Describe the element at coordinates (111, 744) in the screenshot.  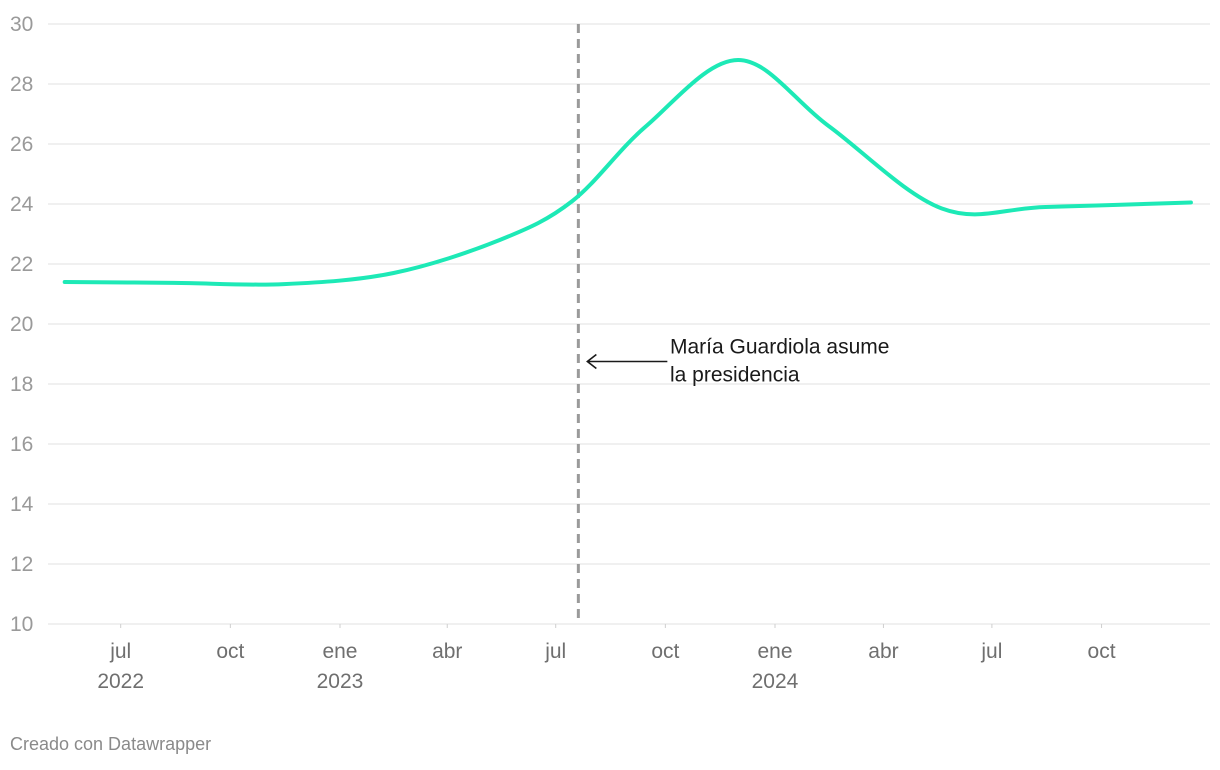
I see `credit-text: Creado con Datawrapper` at that location.